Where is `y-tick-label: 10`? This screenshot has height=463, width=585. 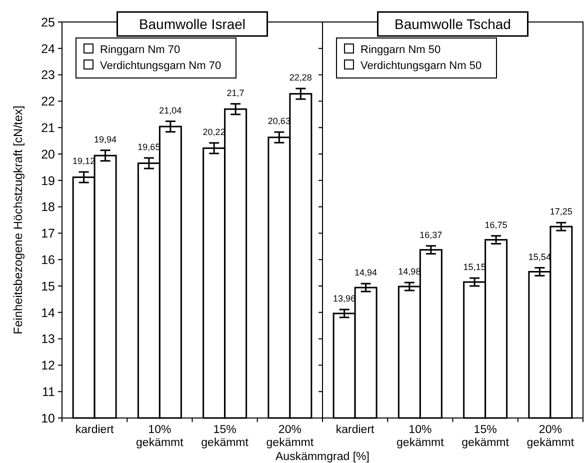 y-tick-label: 10 is located at coordinates (48, 418).